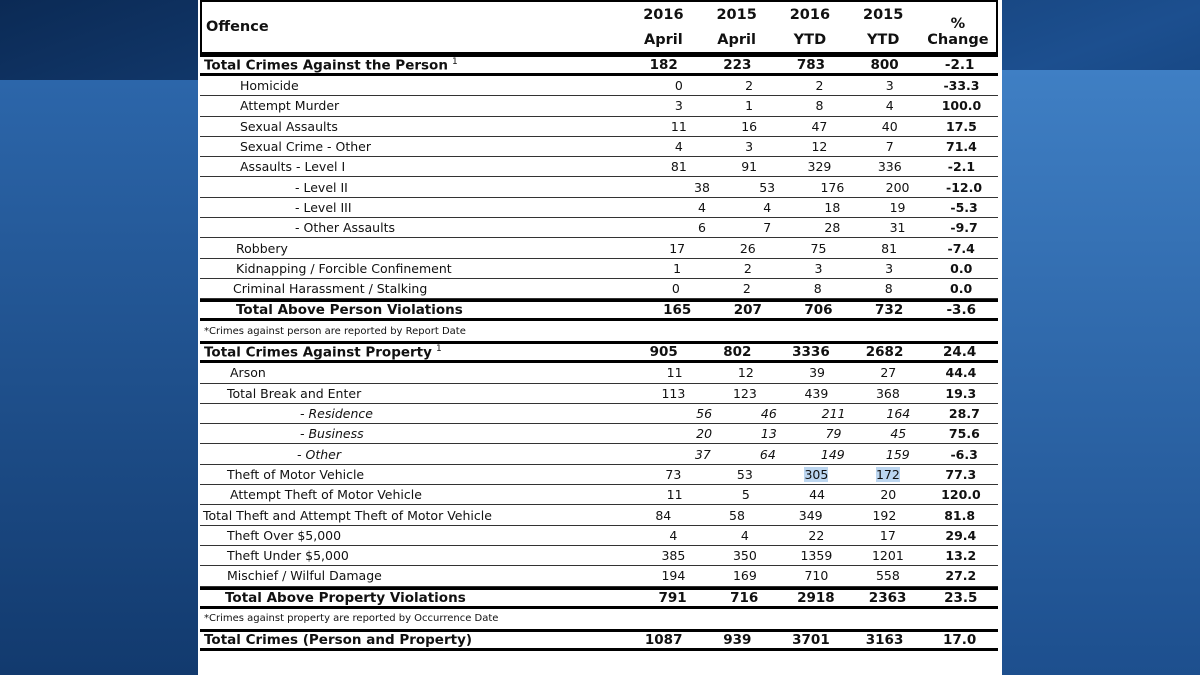 The width and height of the screenshot is (1200, 675). What do you see at coordinates (599, 289) in the screenshot?
I see `data-row: Criminal Harassment / Stalking 0 2 8 8 0.0` at bounding box center [599, 289].